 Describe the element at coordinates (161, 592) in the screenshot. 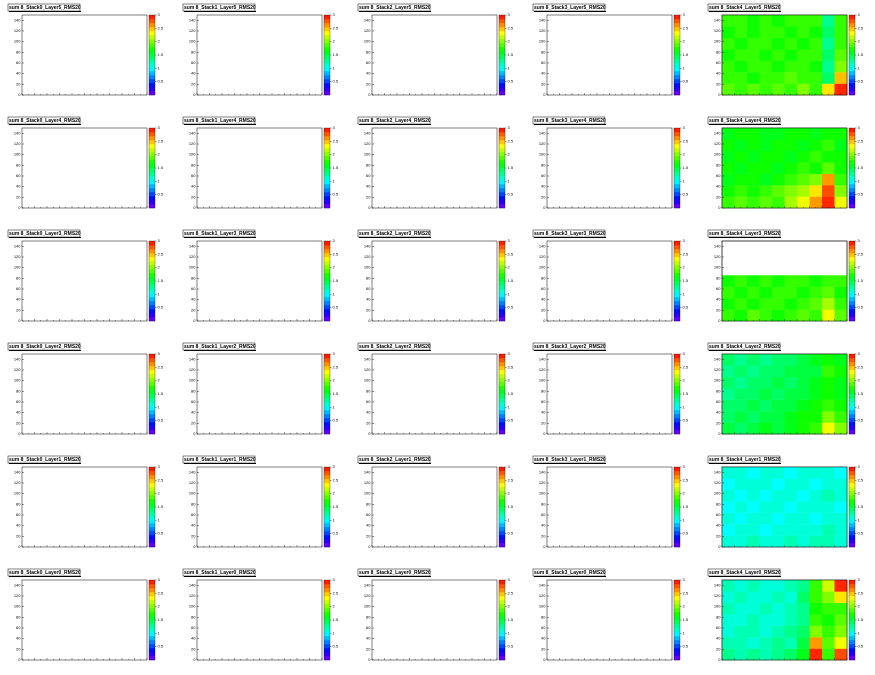

I see `z-tick-label: 2.5` at that location.